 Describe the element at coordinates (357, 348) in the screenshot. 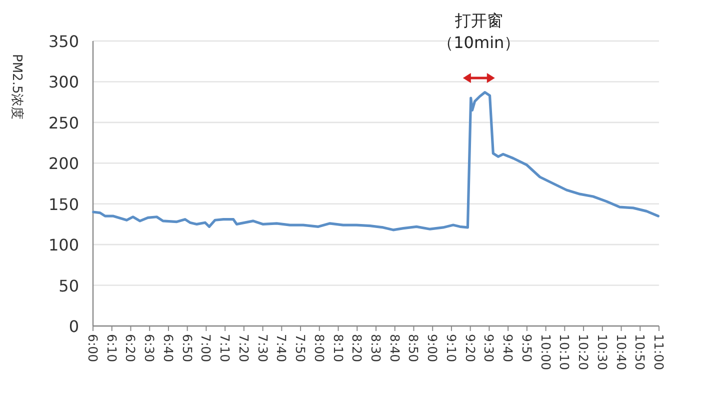

I see `x-tick-label: 8:20` at that location.